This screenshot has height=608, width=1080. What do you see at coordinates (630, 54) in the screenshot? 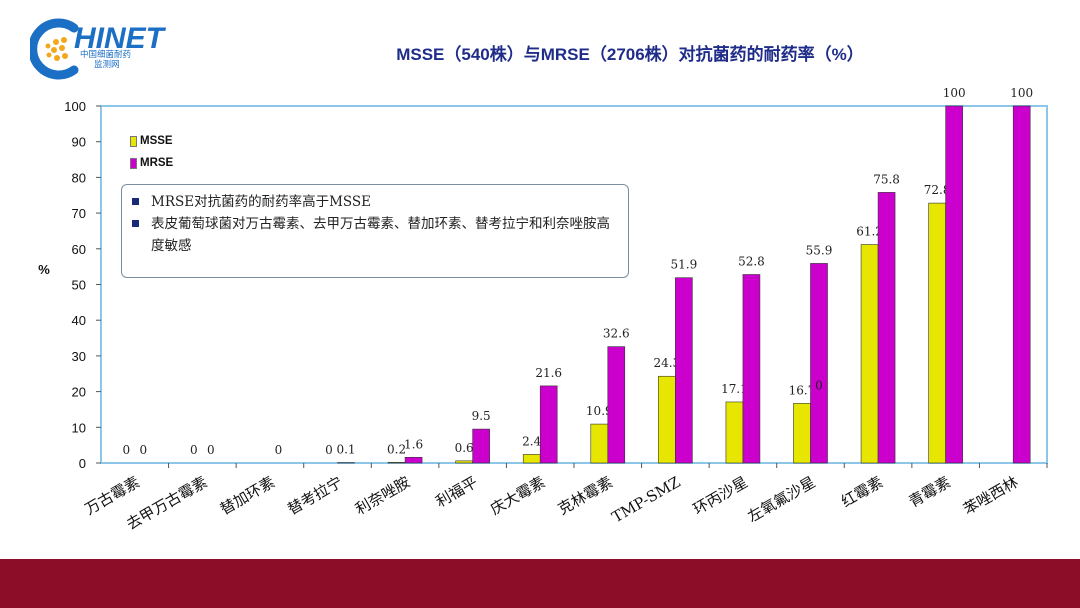
I see `chart-title: MSSE（540株）与MRSE（2706株）对抗菌药的耐药率（%）` at bounding box center [630, 54].